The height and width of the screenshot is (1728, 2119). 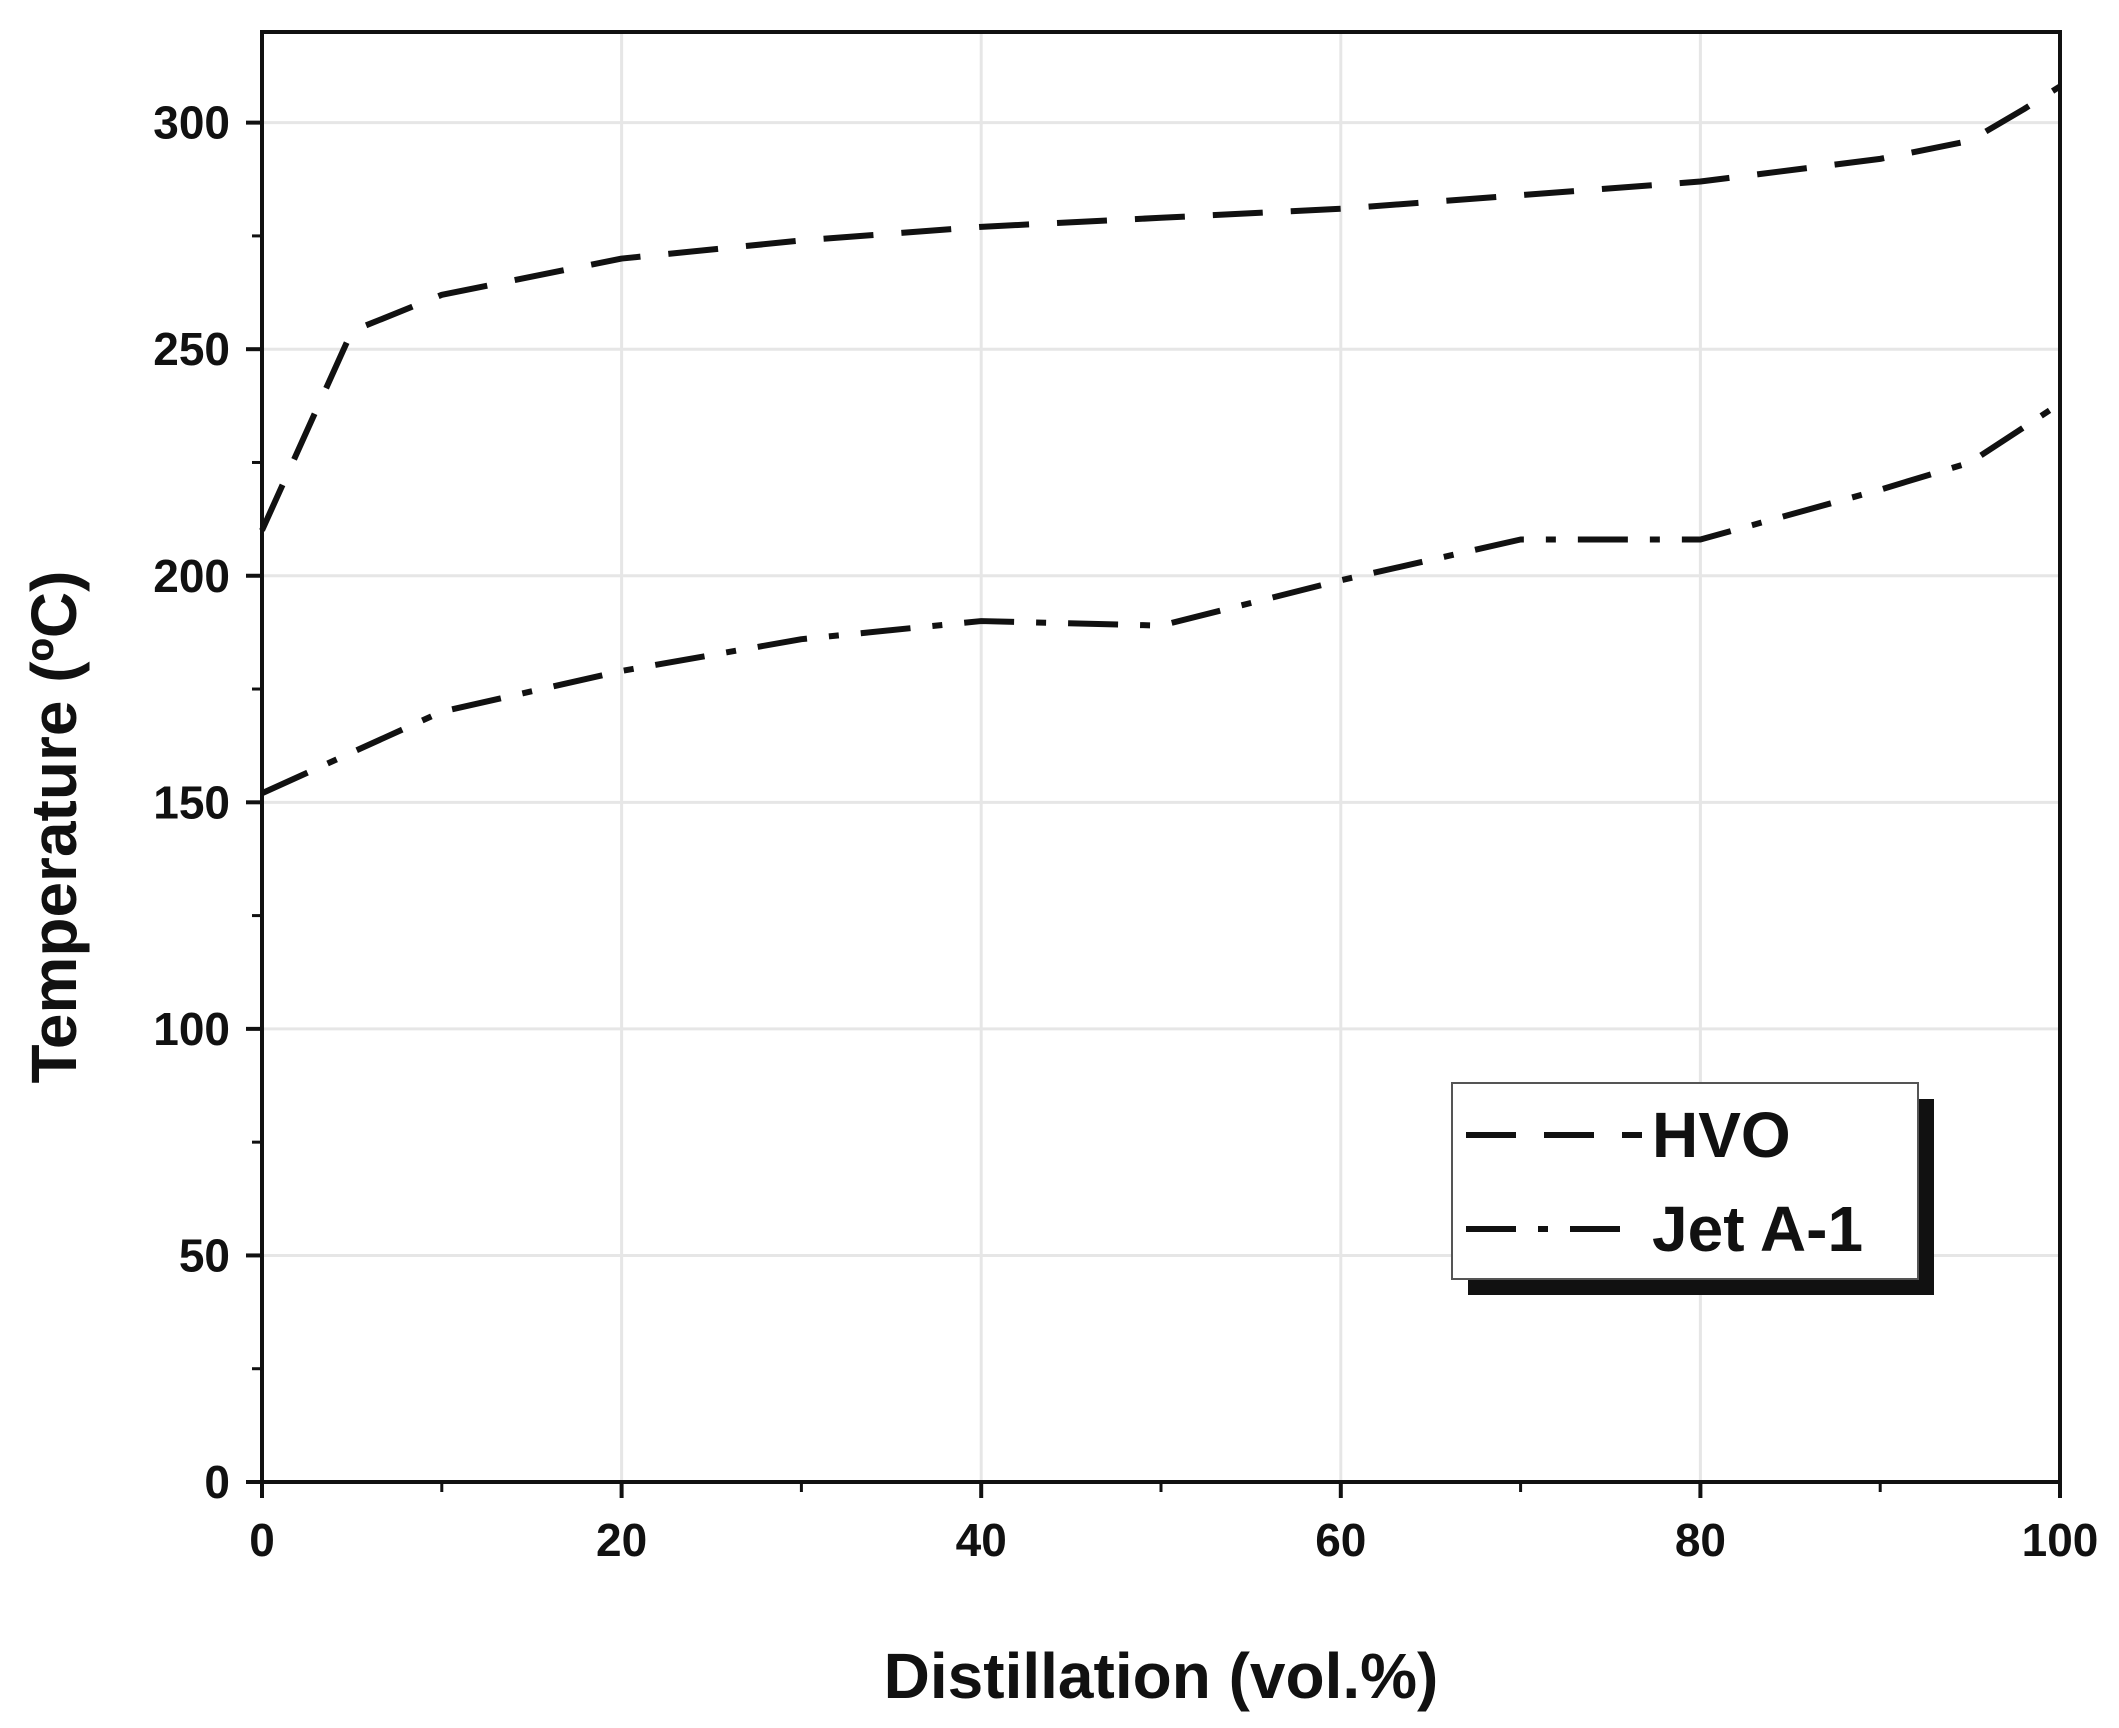 What do you see at coordinates (262, 1540) in the screenshot?
I see `x-tick-label: 0` at bounding box center [262, 1540].